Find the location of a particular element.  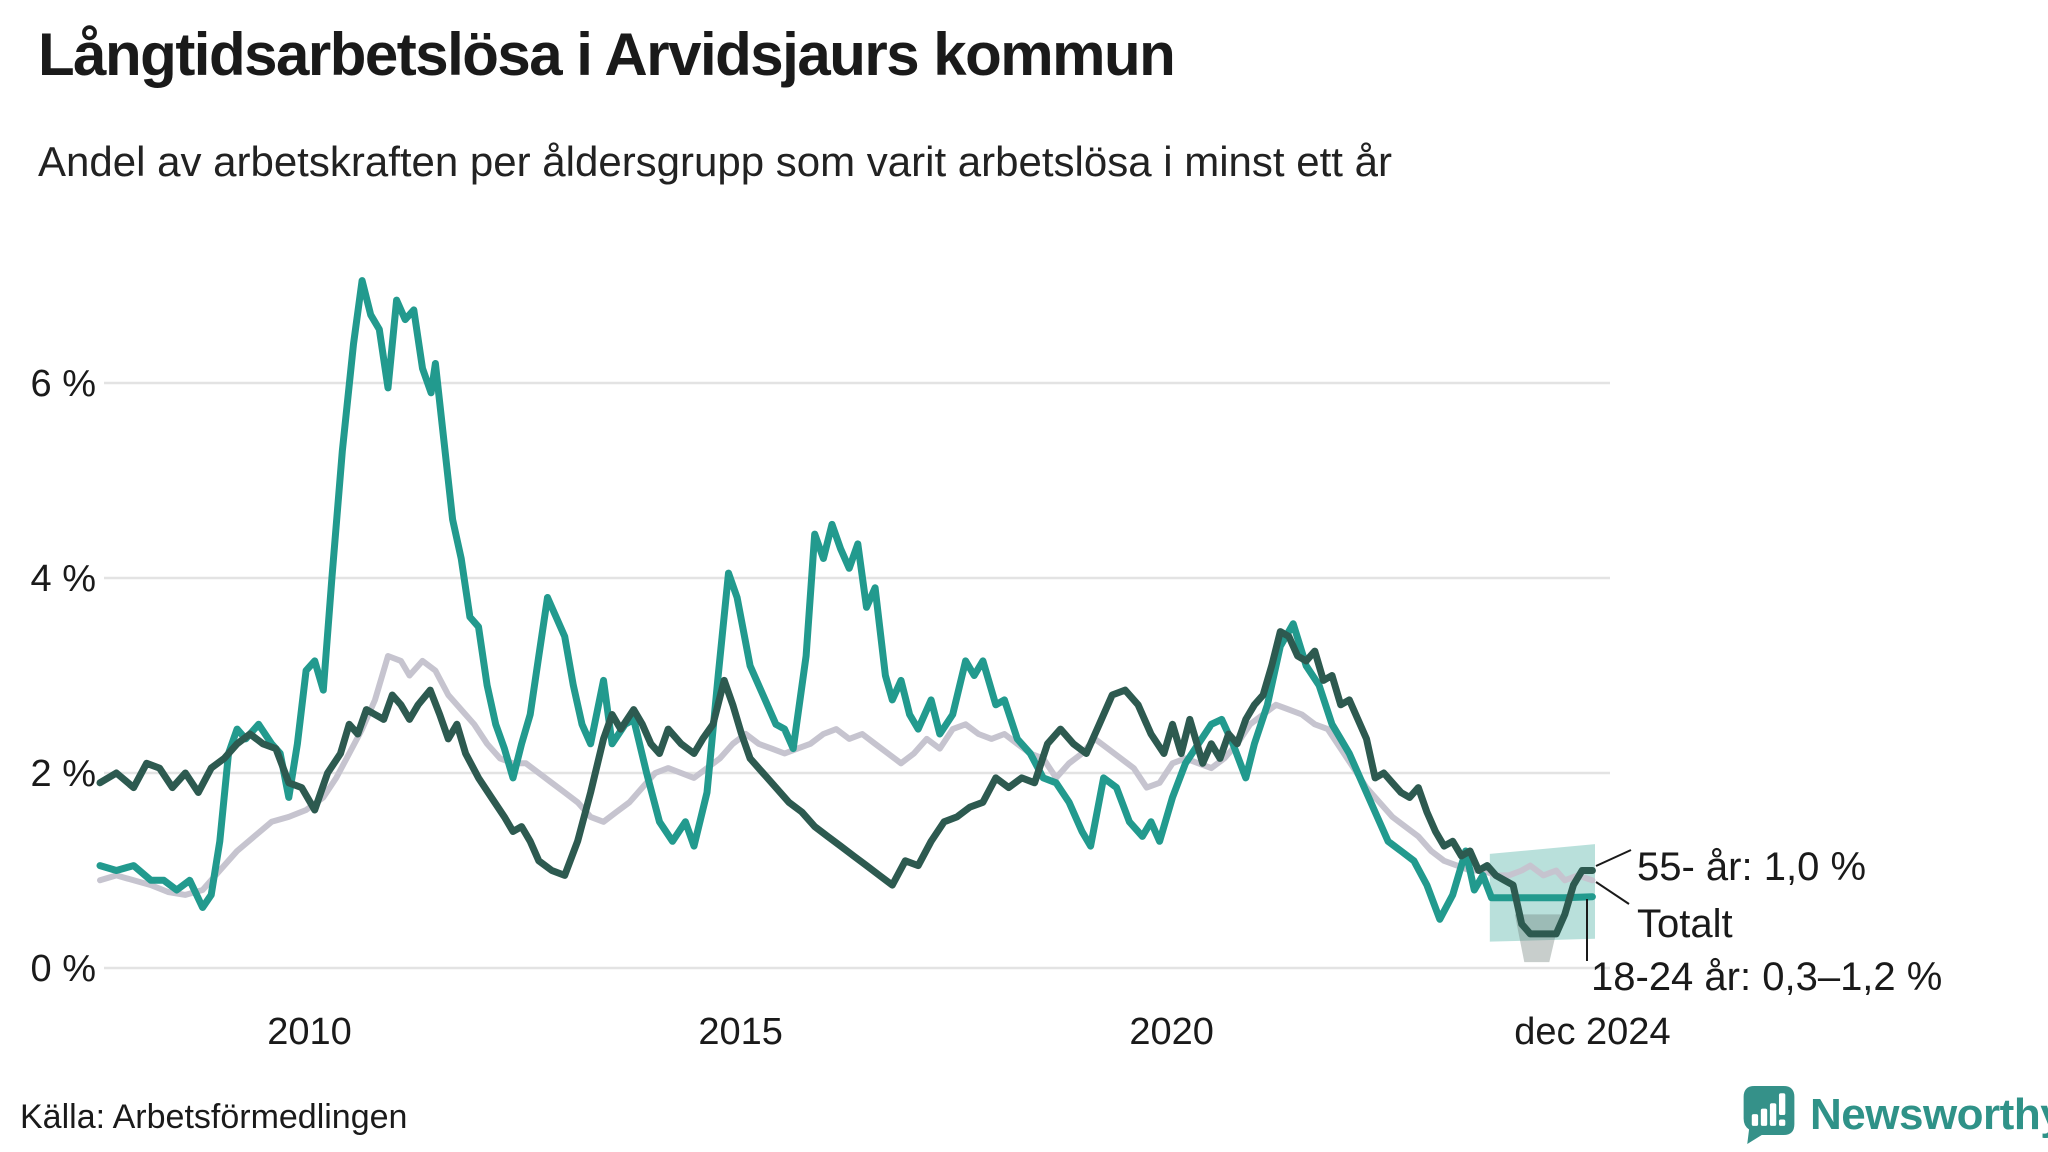

y-axis-labels: 0 % 2 % 4 % 6 % is located at coordinates (63, 676).